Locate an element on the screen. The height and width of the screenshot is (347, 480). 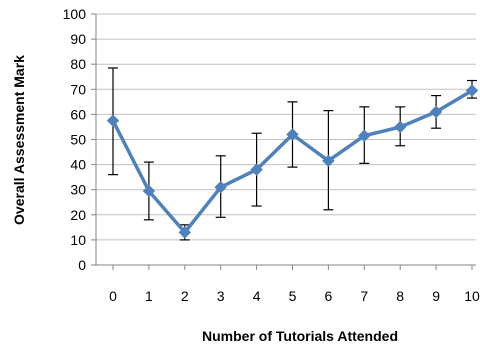
y-tick-label: 80 is located at coordinates (78, 64).